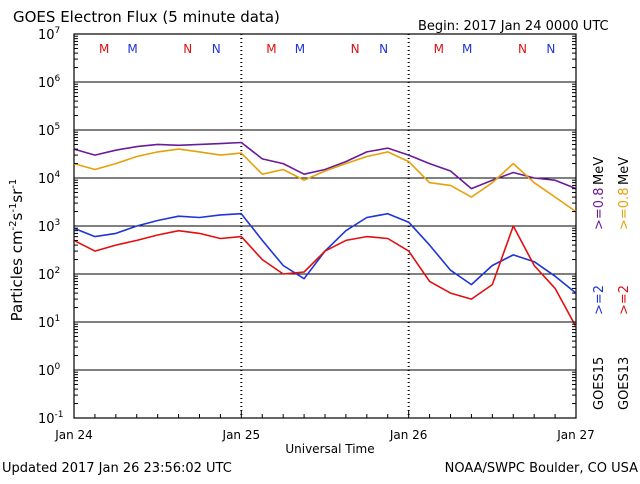 The height and width of the screenshot is (484, 640). Describe the element at coordinates (17, 195) in the screenshot. I see `y-axis-label-sr: sr` at that location.